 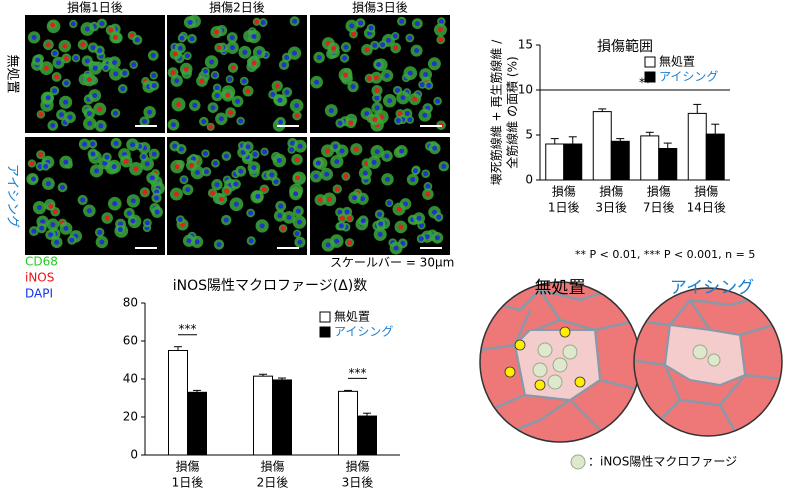 What do you see at coordinates (525, 90) in the screenshot?
I see `y-tick-label: 10` at bounding box center [525, 90].